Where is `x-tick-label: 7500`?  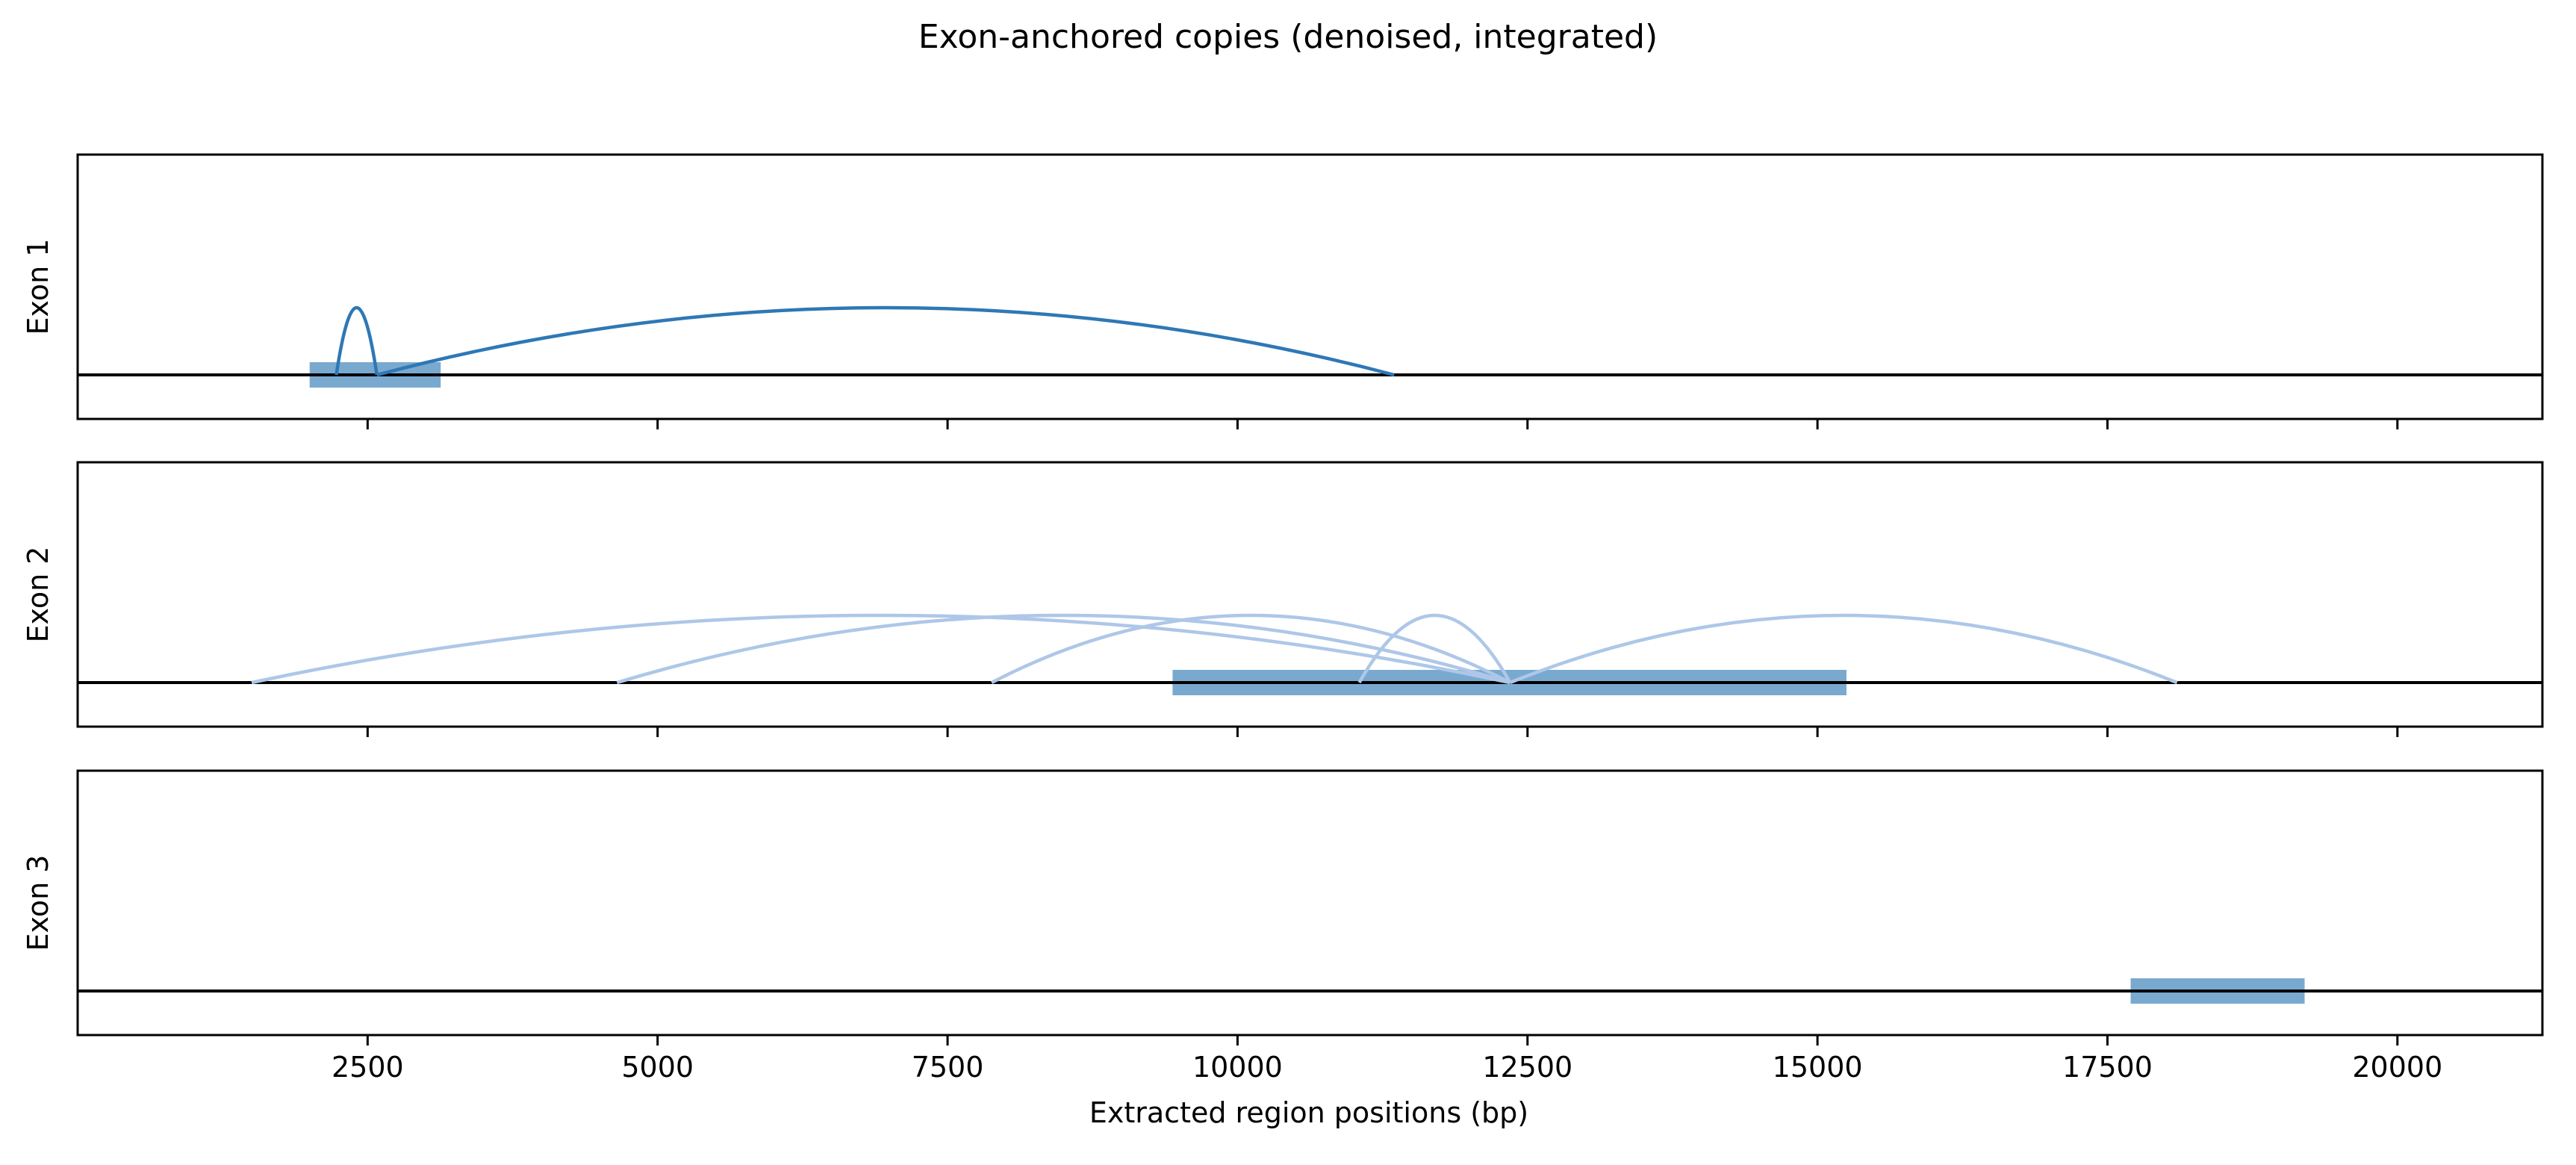
x-tick-label: 7500 is located at coordinates (948, 1067).